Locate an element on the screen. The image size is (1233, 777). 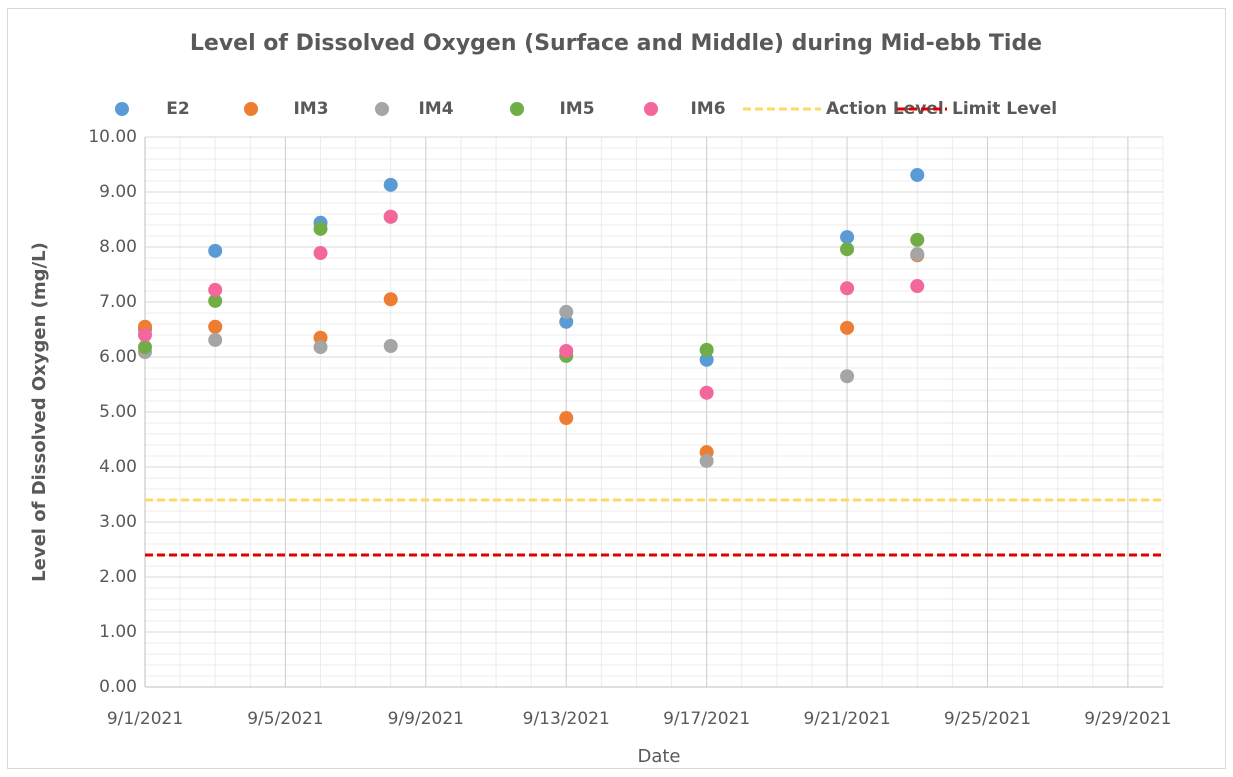
x-tick-label: 9/21/2021 is located at coordinates (846, 719).